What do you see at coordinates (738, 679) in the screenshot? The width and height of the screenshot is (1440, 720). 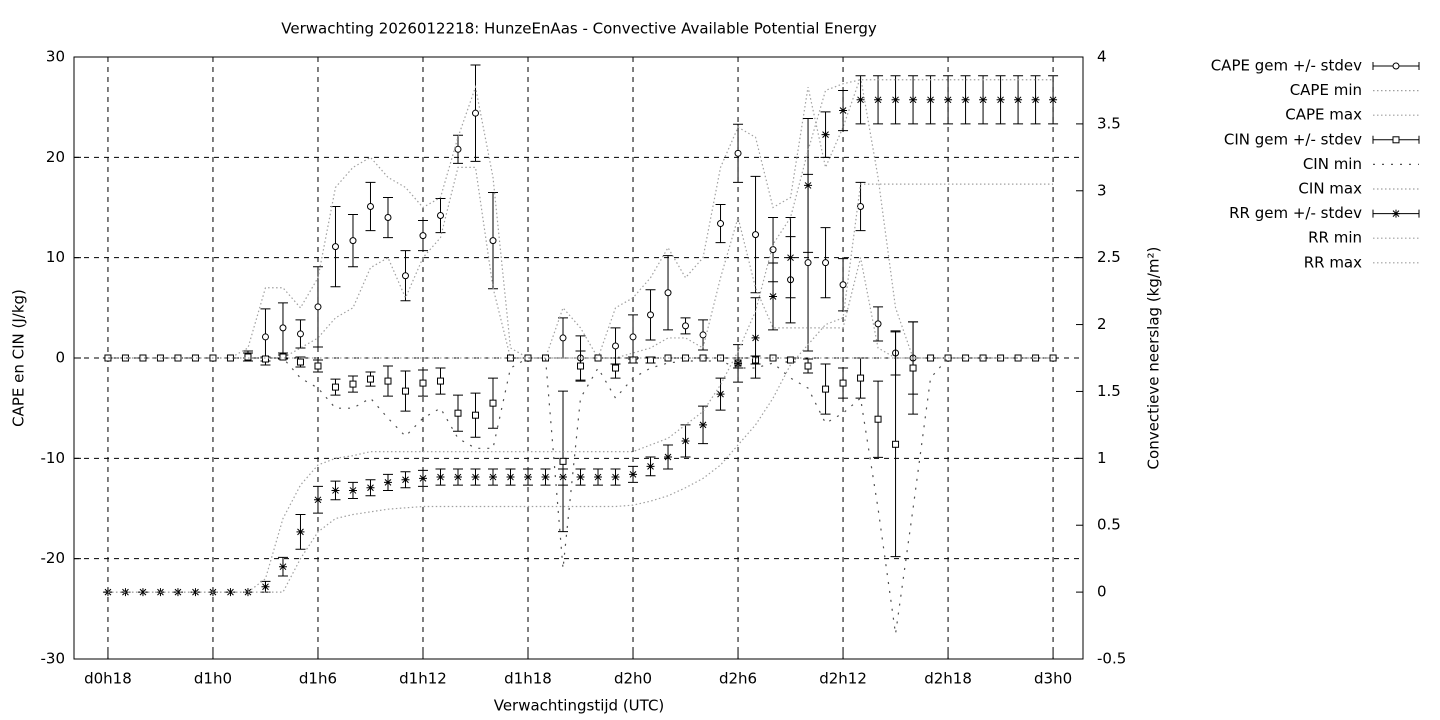 I see `x-tick-label: d2h6` at bounding box center [738, 679].